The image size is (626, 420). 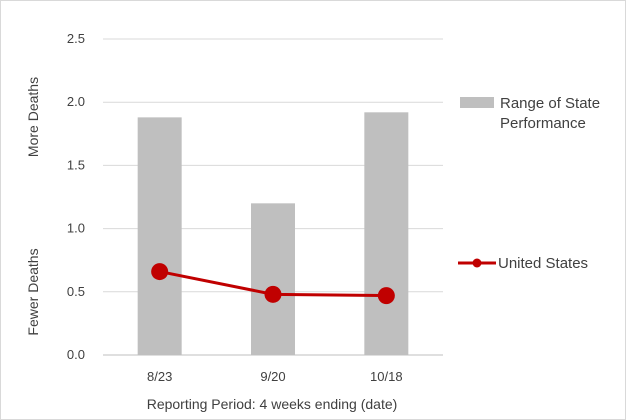 I want to click on bar-10/18, so click(x=386, y=233).